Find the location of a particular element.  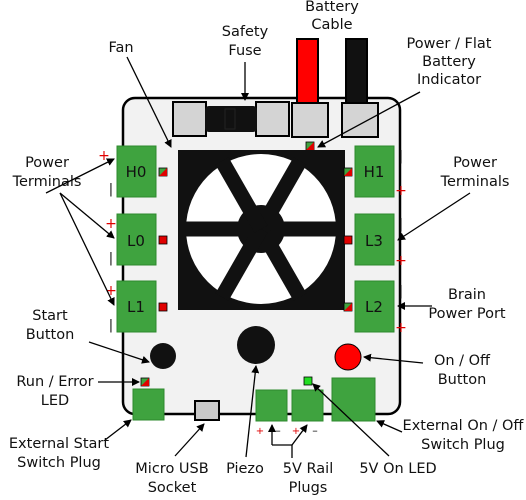

on-led-label: 5V On LED is located at coordinates (397, 469).